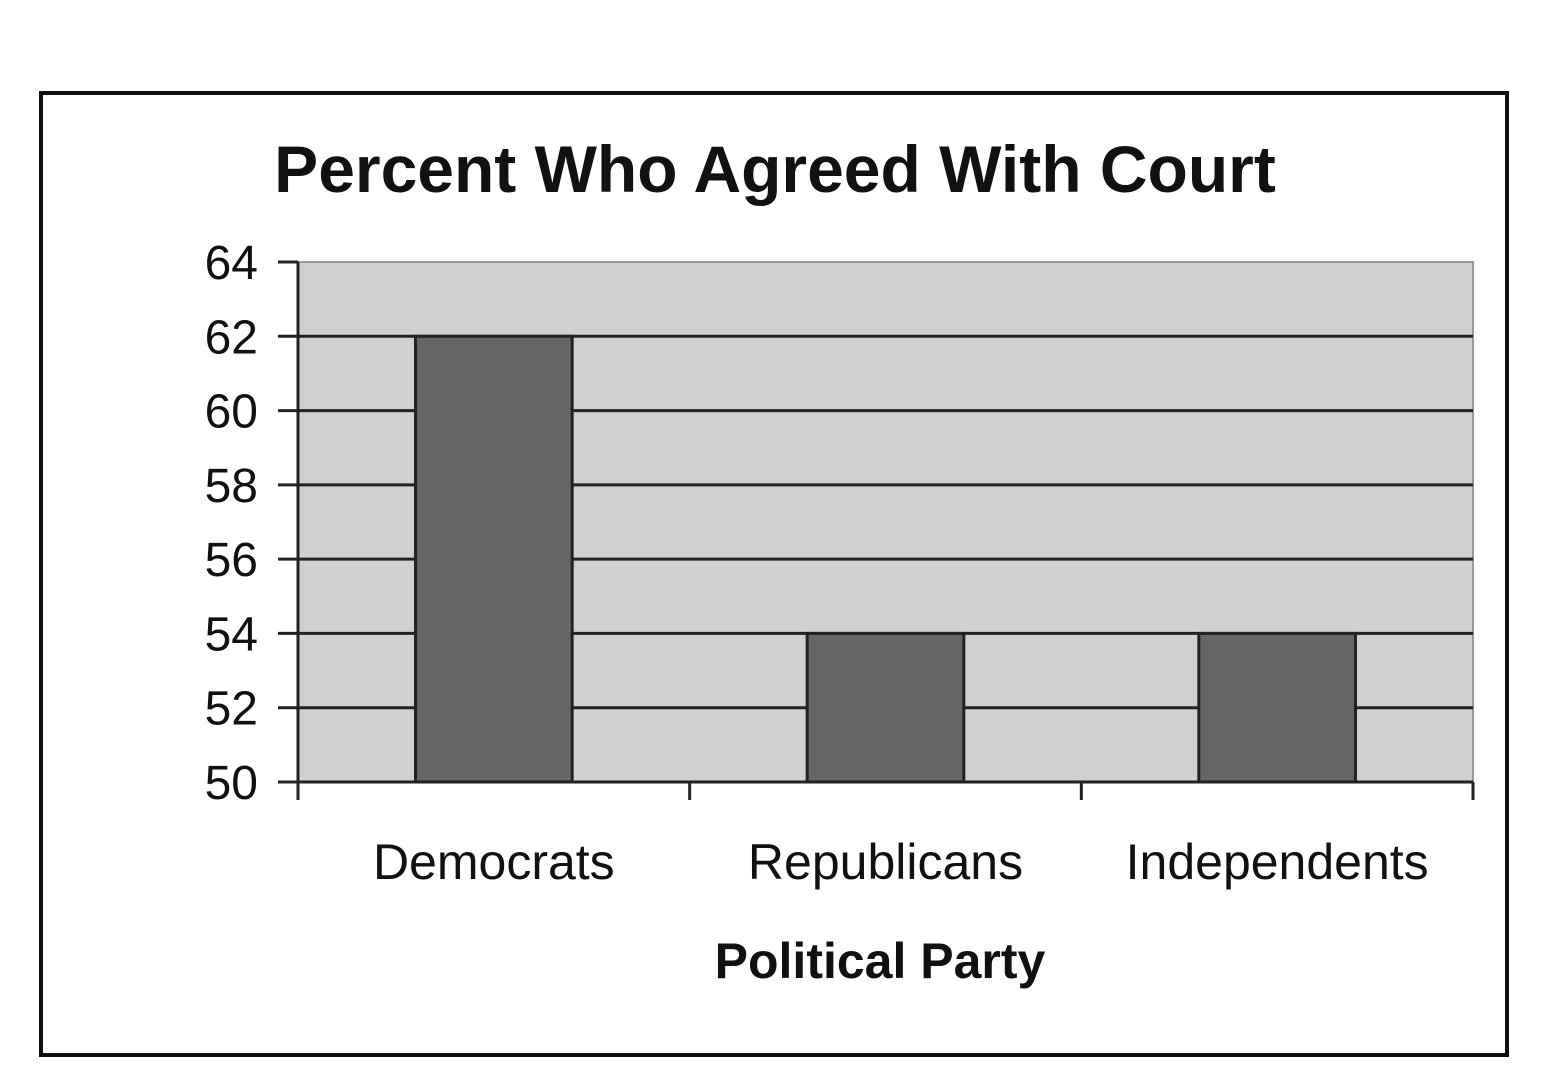 This screenshot has height=1085, width=1566. I want to click on bar-republicans, so click(885, 707).